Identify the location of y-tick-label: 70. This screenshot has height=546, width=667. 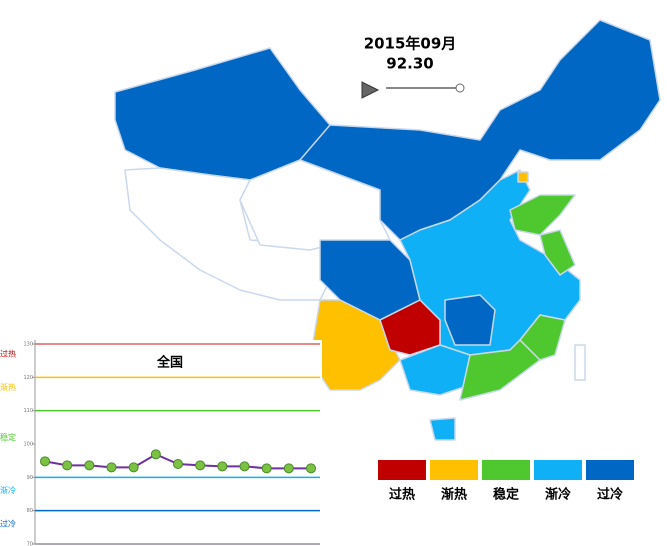
(30, 544).